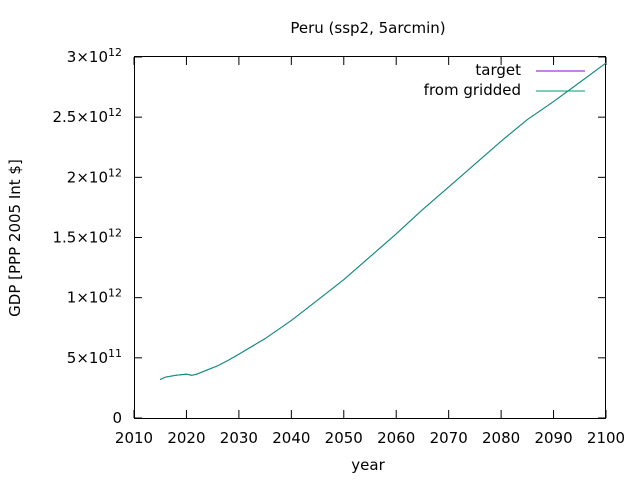 This screenshot has width=640, height=480. What do you see at coordinates (80, 238) in the screenshot?
I see `y-tick-mantissa: 1.5×10` at bounding box center [80, 238].